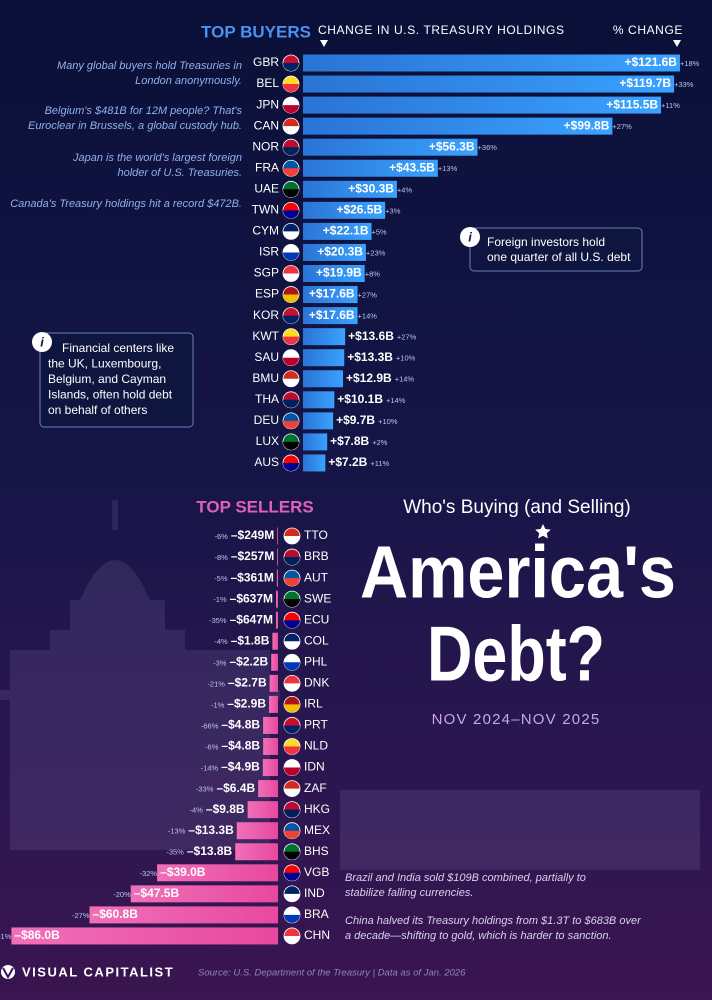 Image resolution: width=712 pixels, height=1000 pixels. What do you see at coordinates (205, 789) in the screenshot?
I see `pct-label: -33%` at bounding box center [205, 789].